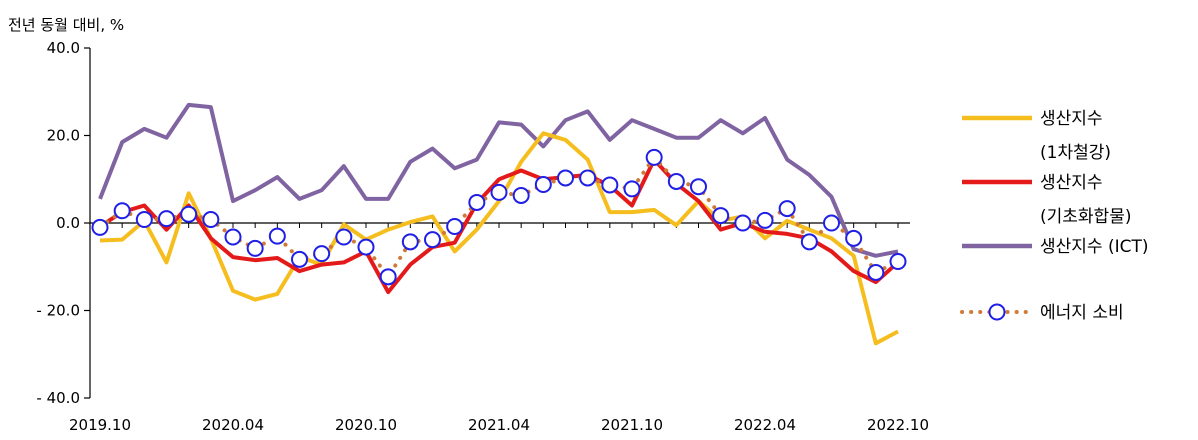 The height and width of the screenshot is (440, 1198). I want to click on legend: 생산지수 (1차철강) 생산지수 (기초화합물) 생산지수 (ICT) 에너지 소비, so click(1054, 216).